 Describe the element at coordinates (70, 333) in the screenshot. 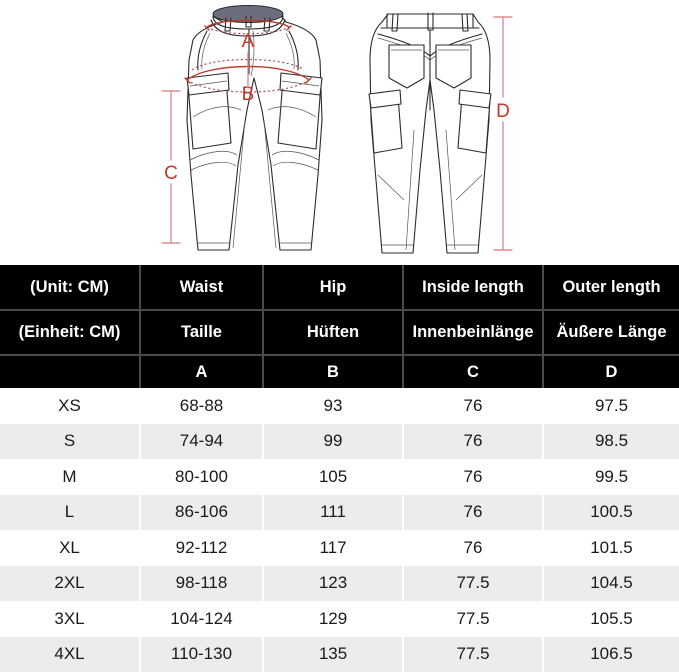

I see `header-unit-de: (Einheit: CM)` at that location.